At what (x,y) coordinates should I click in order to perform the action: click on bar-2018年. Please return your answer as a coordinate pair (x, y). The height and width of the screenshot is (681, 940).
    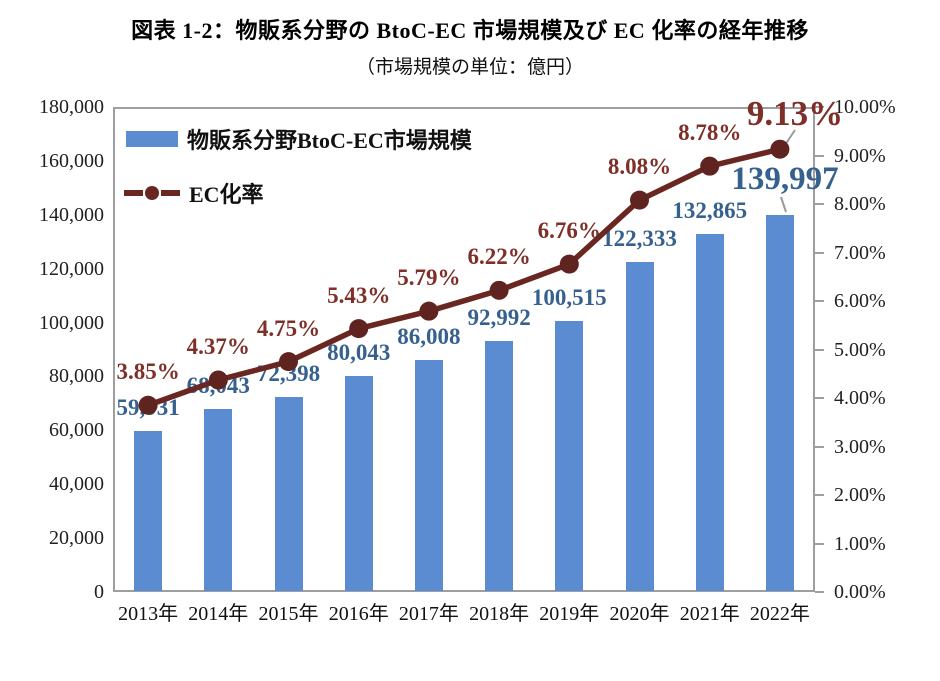
    Looking at the image, I should click on (499, 466).